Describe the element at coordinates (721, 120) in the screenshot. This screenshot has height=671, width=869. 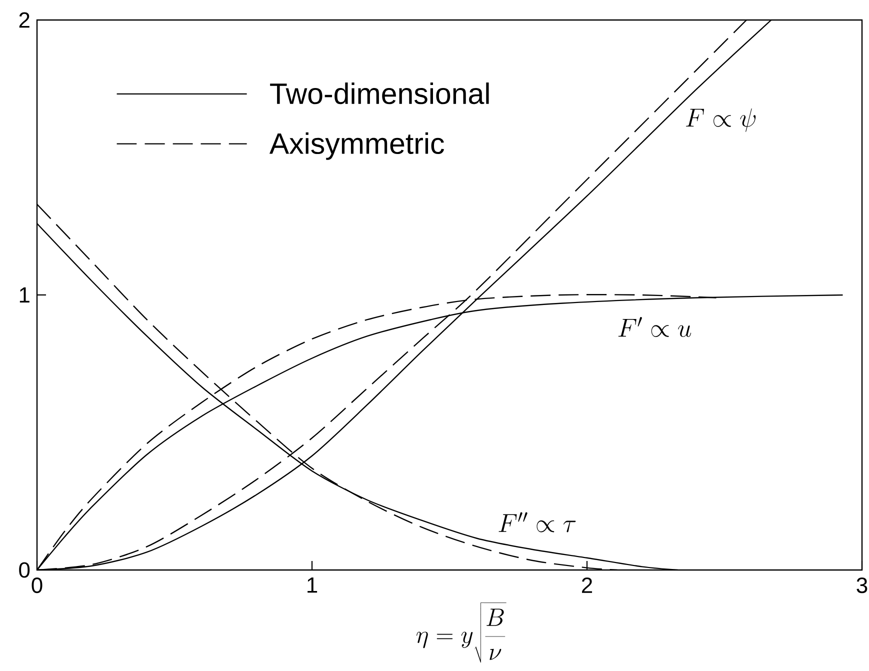
I see `annotation: $F \propto \psi$` at that location.